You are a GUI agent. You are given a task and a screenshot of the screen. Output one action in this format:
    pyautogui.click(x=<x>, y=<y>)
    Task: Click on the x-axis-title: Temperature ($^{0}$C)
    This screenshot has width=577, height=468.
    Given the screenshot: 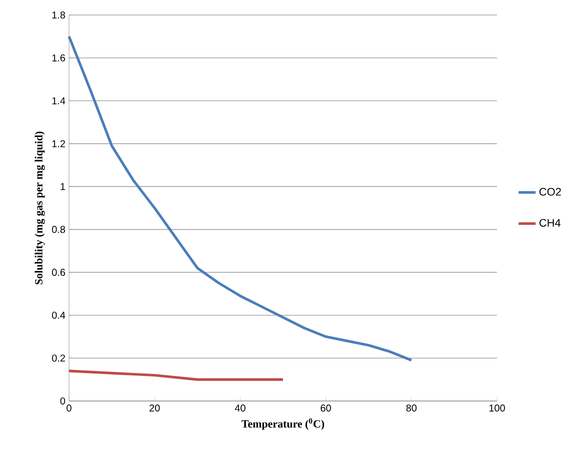 What is the action you would take?
    pyautogui.click(x=283, y=424)
    